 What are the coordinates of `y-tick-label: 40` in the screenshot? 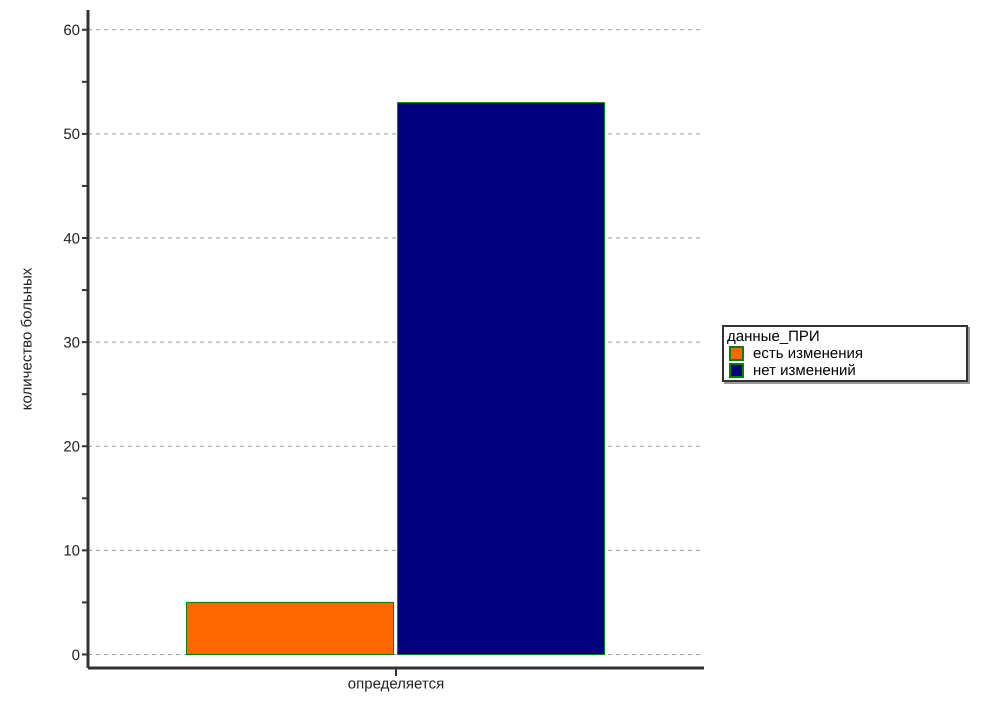 It's located at (71, 239).